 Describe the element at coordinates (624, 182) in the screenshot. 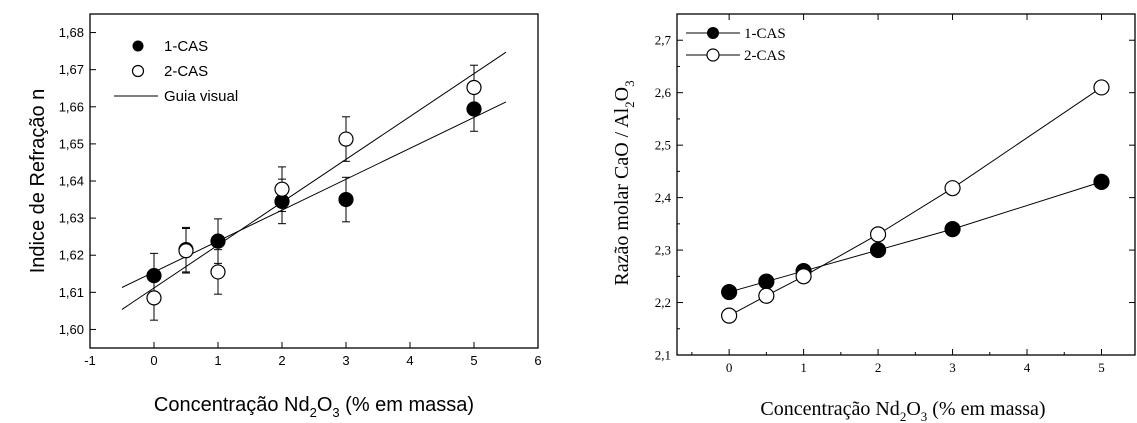

I see `y-axis-label: Razão molar CaO / Al2O3` at that location.